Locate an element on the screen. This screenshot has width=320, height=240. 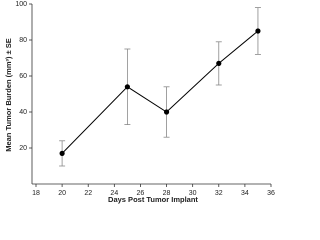
x-tick-label: 30 is located at coordinates (193, 193).